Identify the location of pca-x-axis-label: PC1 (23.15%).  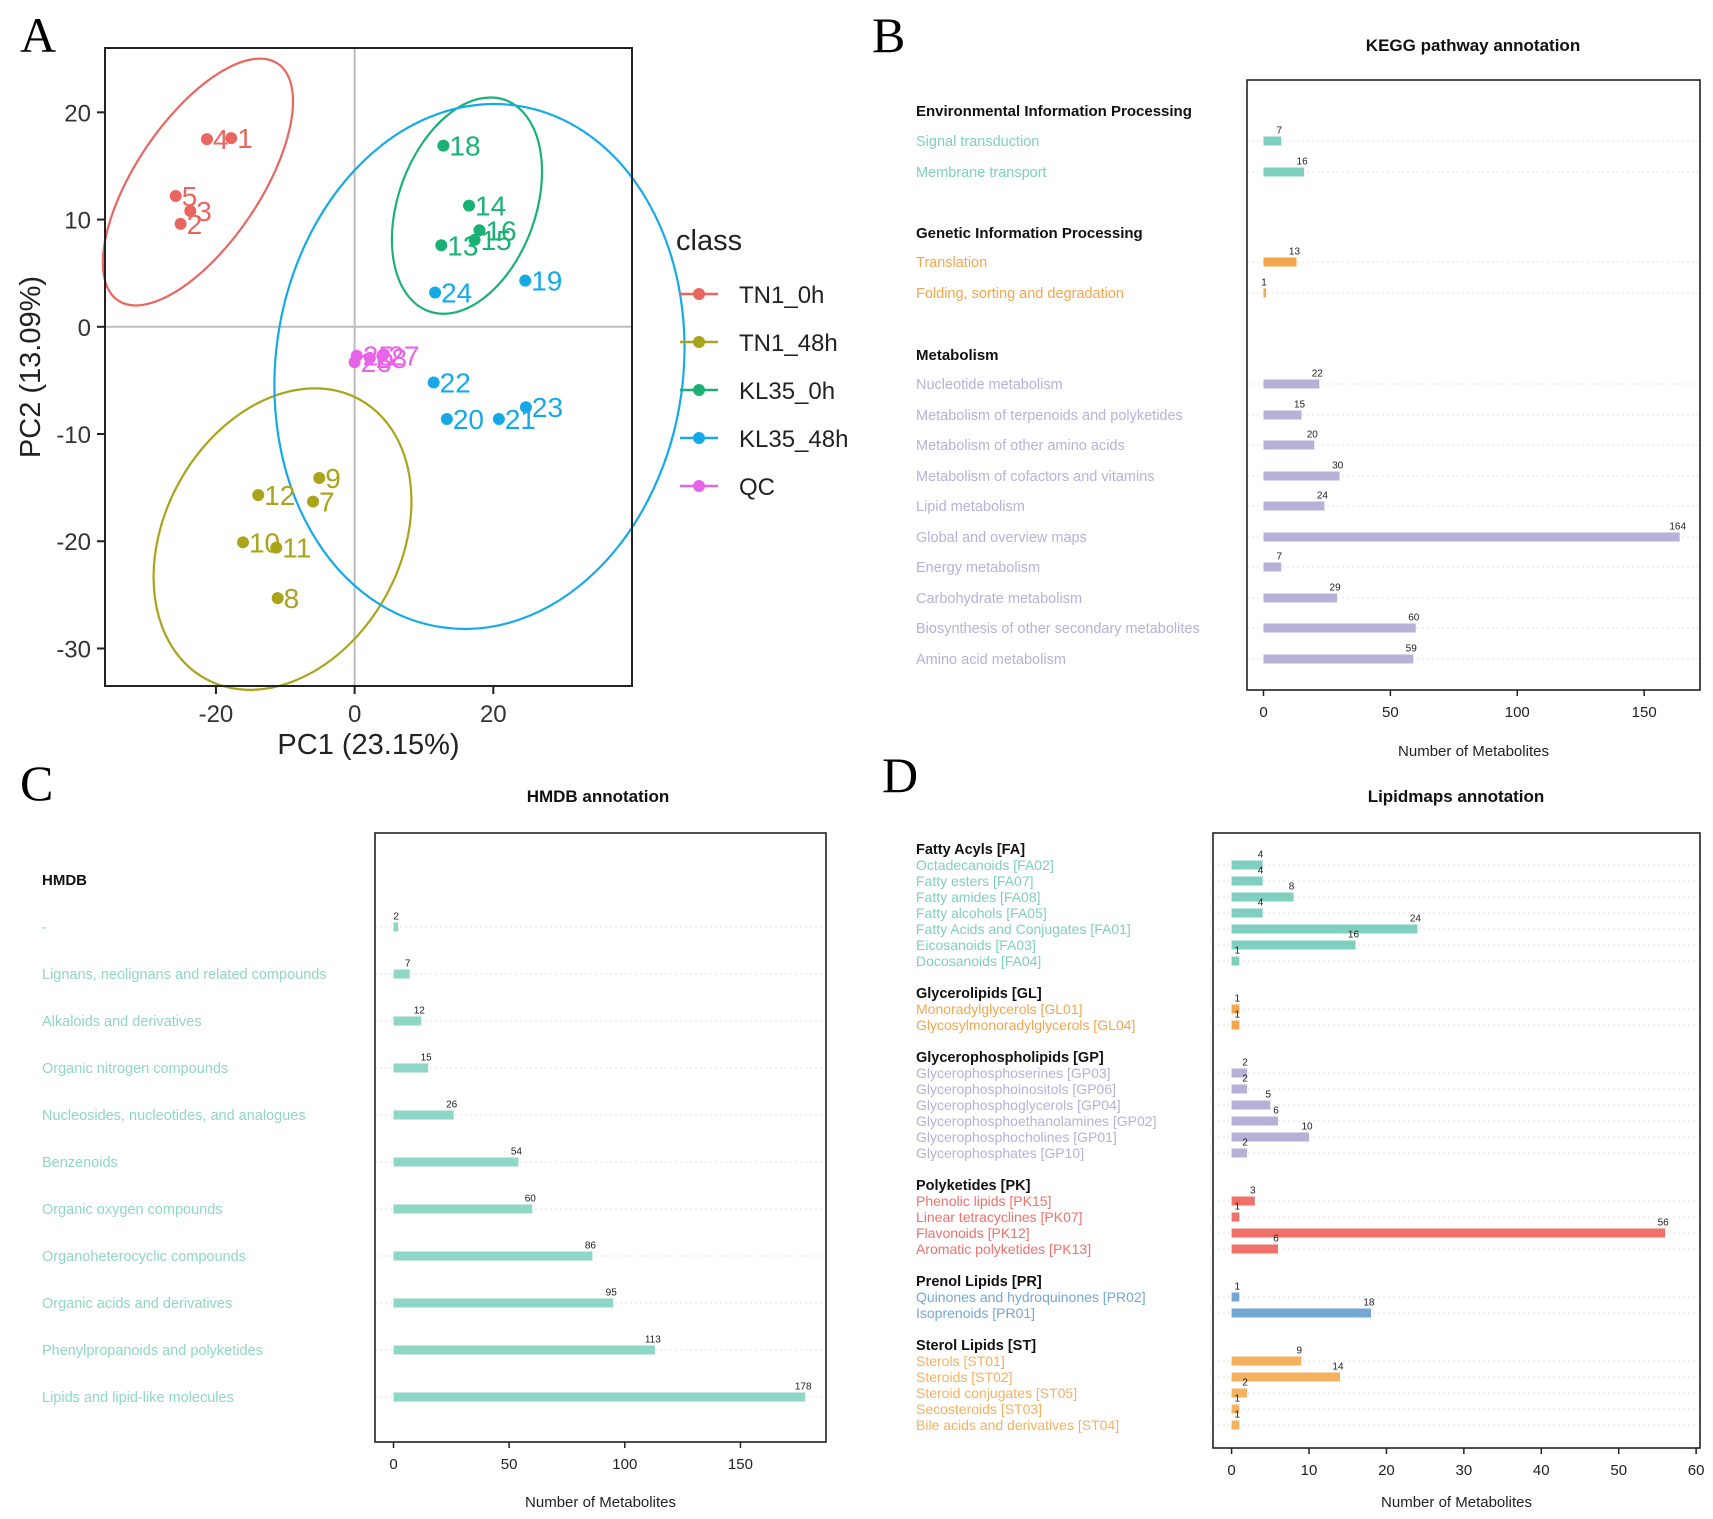
(368, 745).